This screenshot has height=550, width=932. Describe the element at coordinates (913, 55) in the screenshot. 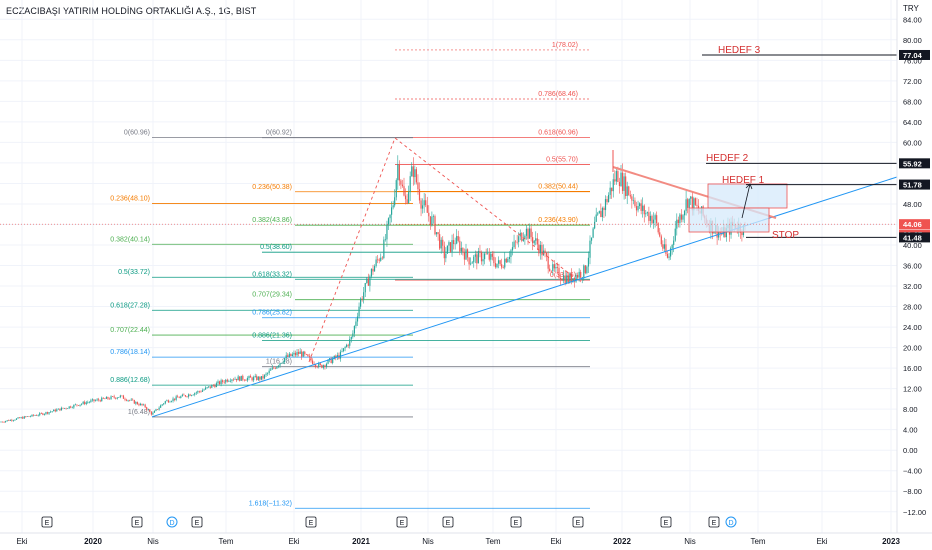

I see `price-marker-label: 77.04` at that location.